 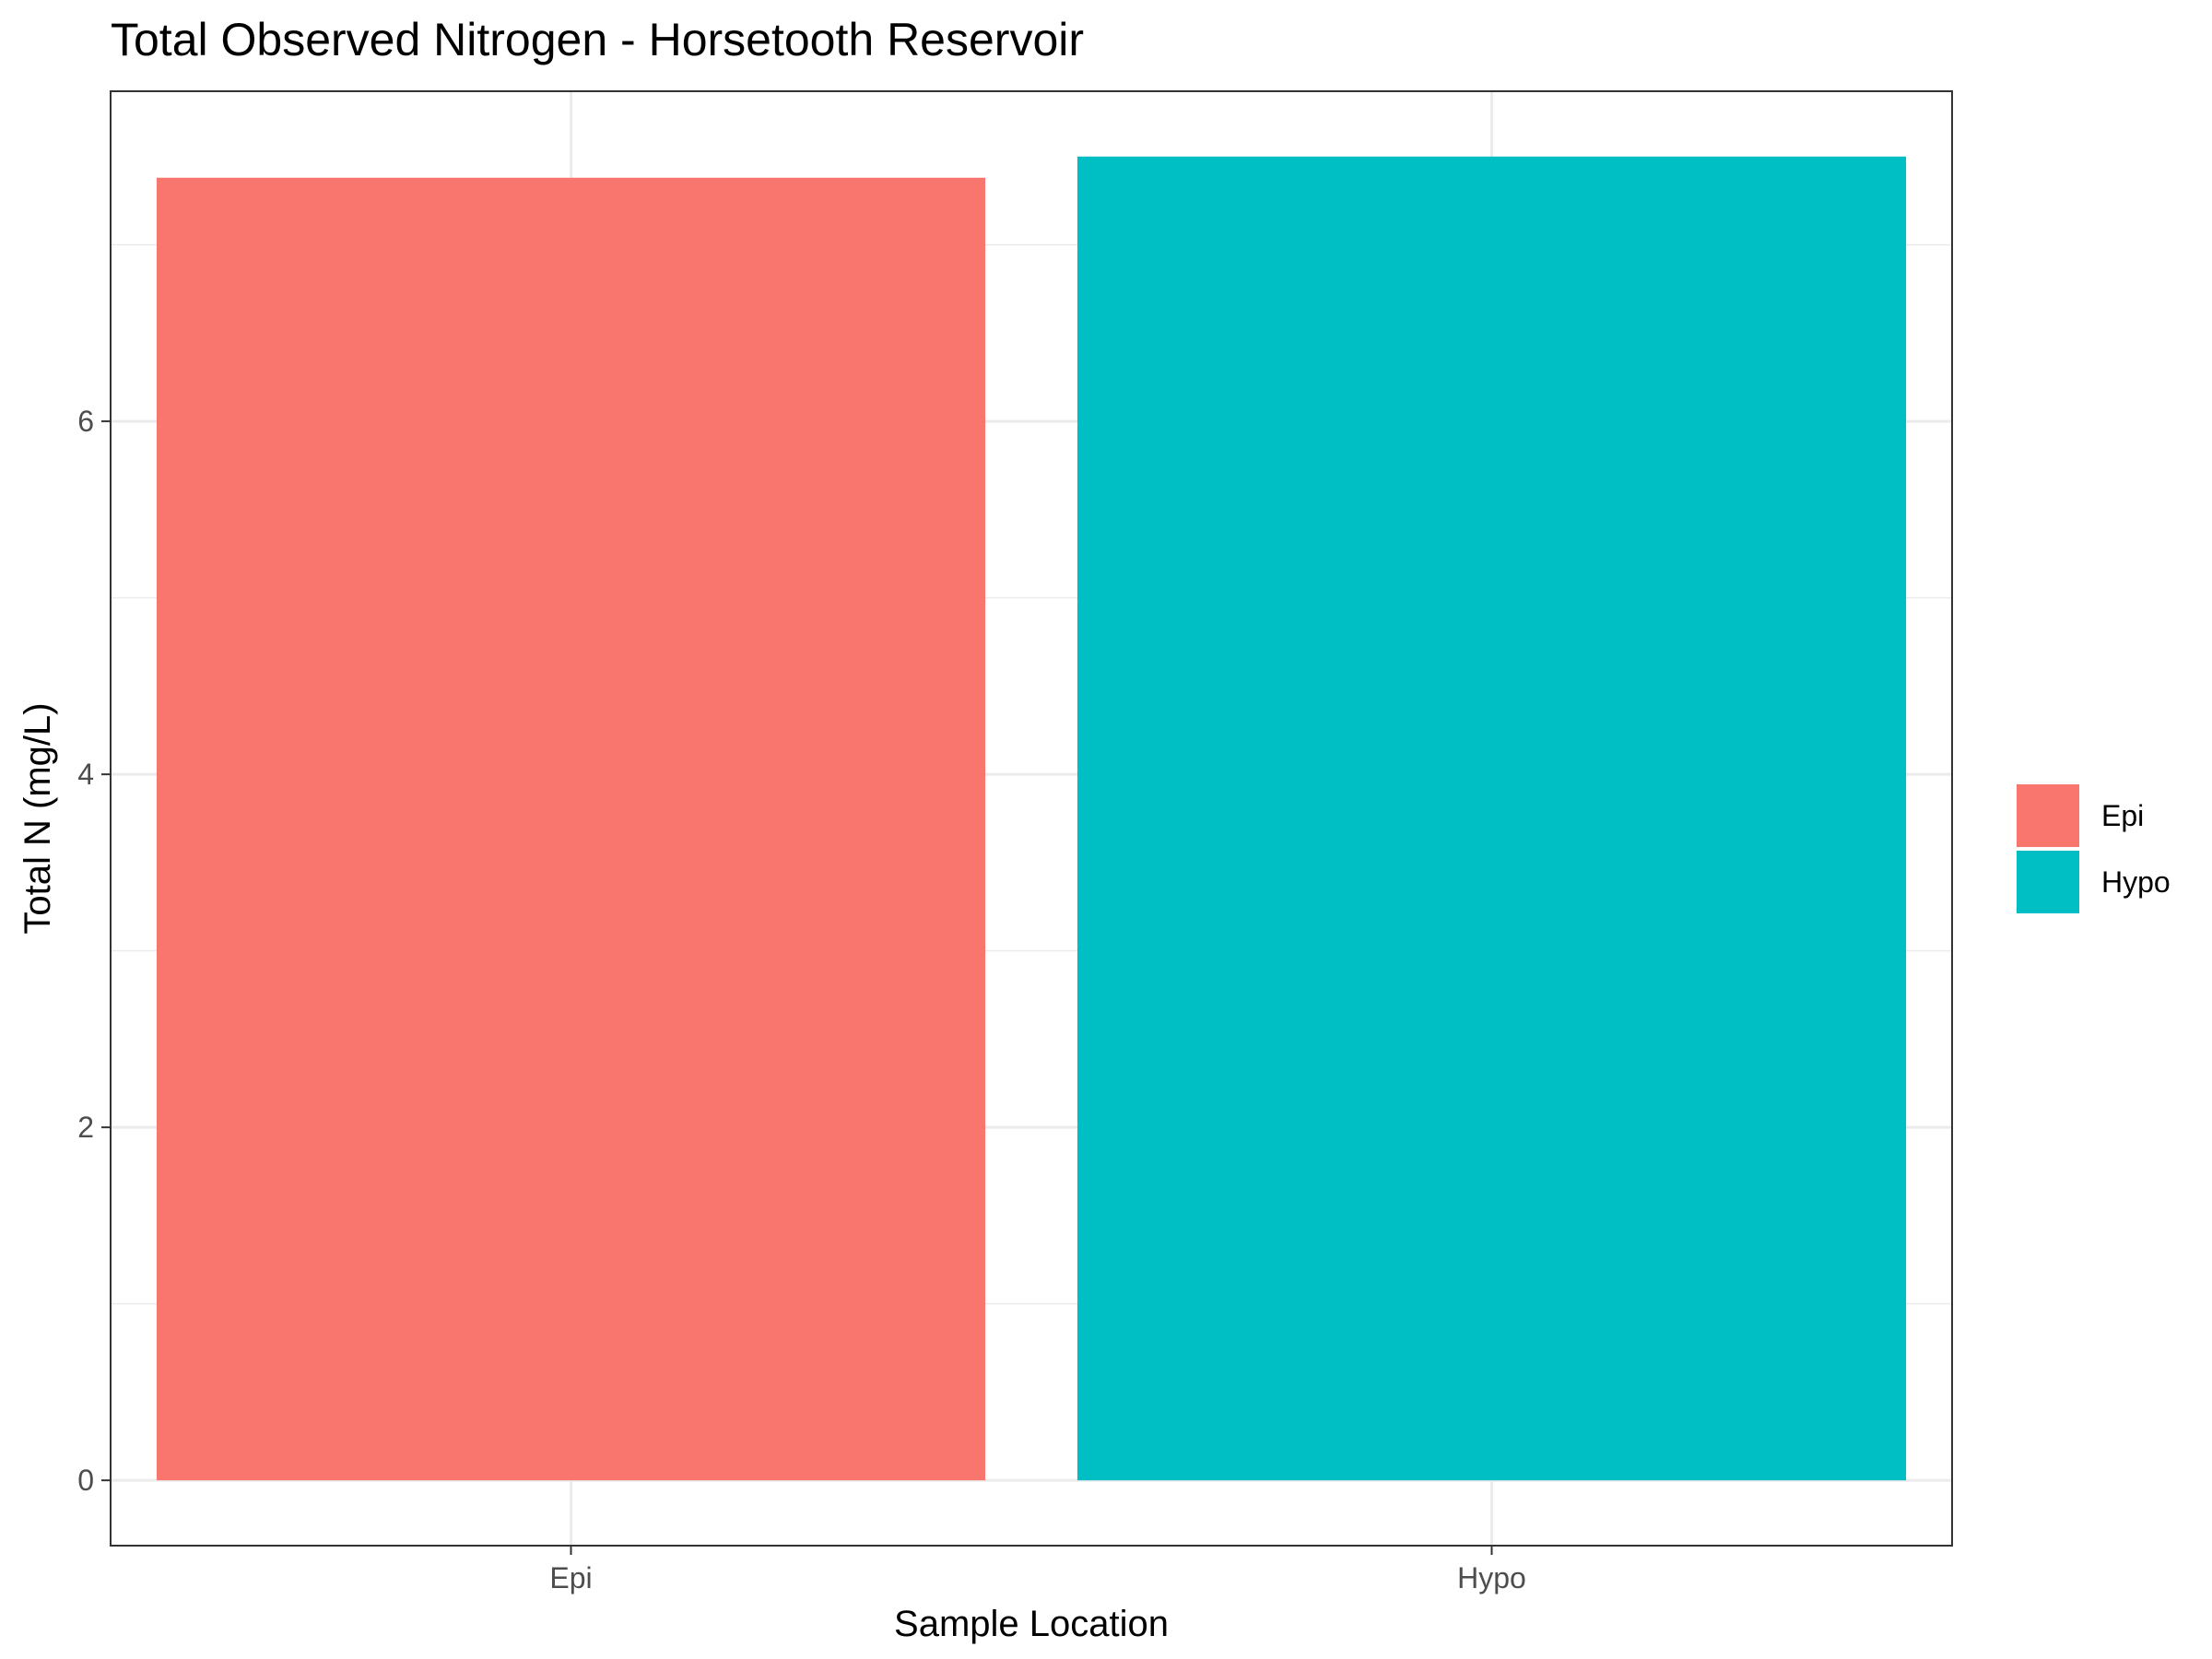 I want to click on y-axis-title: Total N (mg/L), so click(x=38, y=818).